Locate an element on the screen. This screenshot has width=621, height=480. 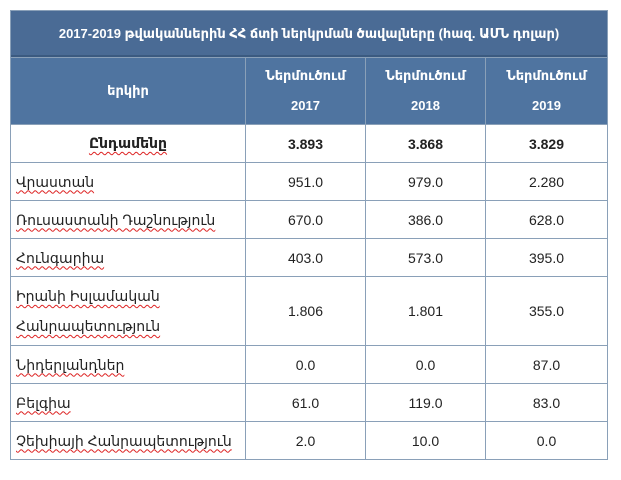
value-cell: 1.806 is located at coordinates (305, 311).